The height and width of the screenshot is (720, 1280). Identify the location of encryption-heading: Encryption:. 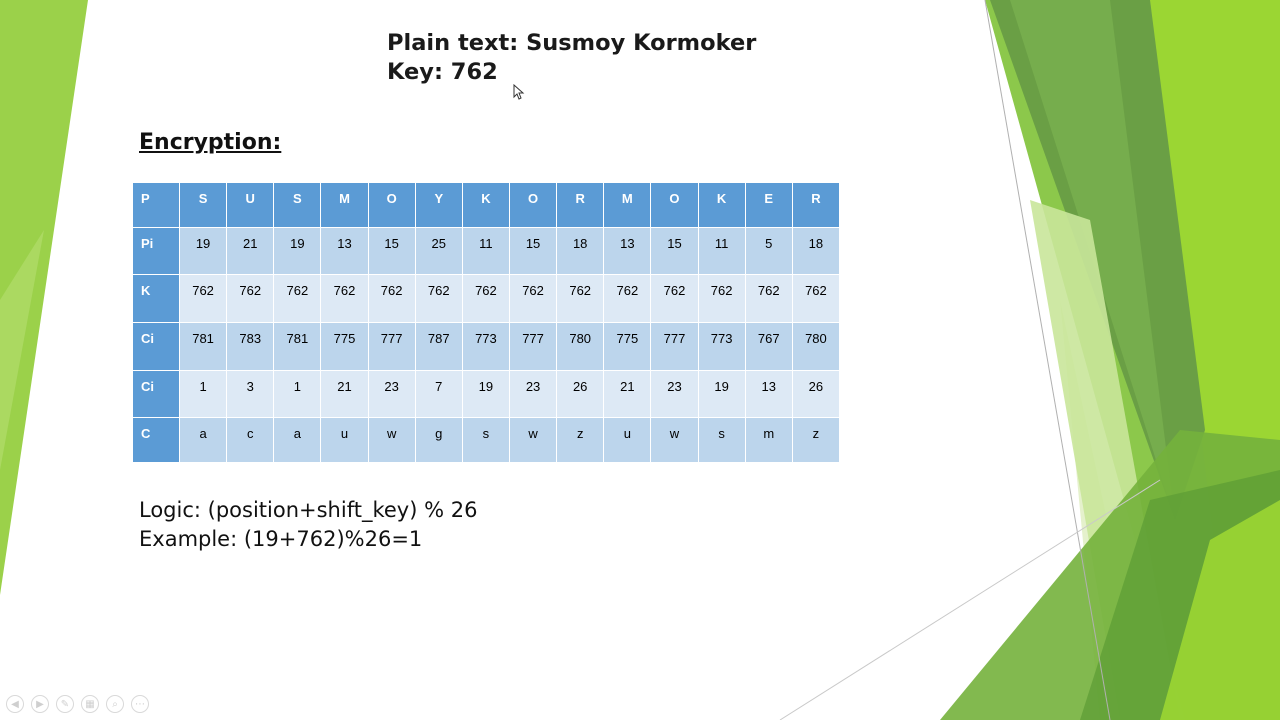
(210, 142).